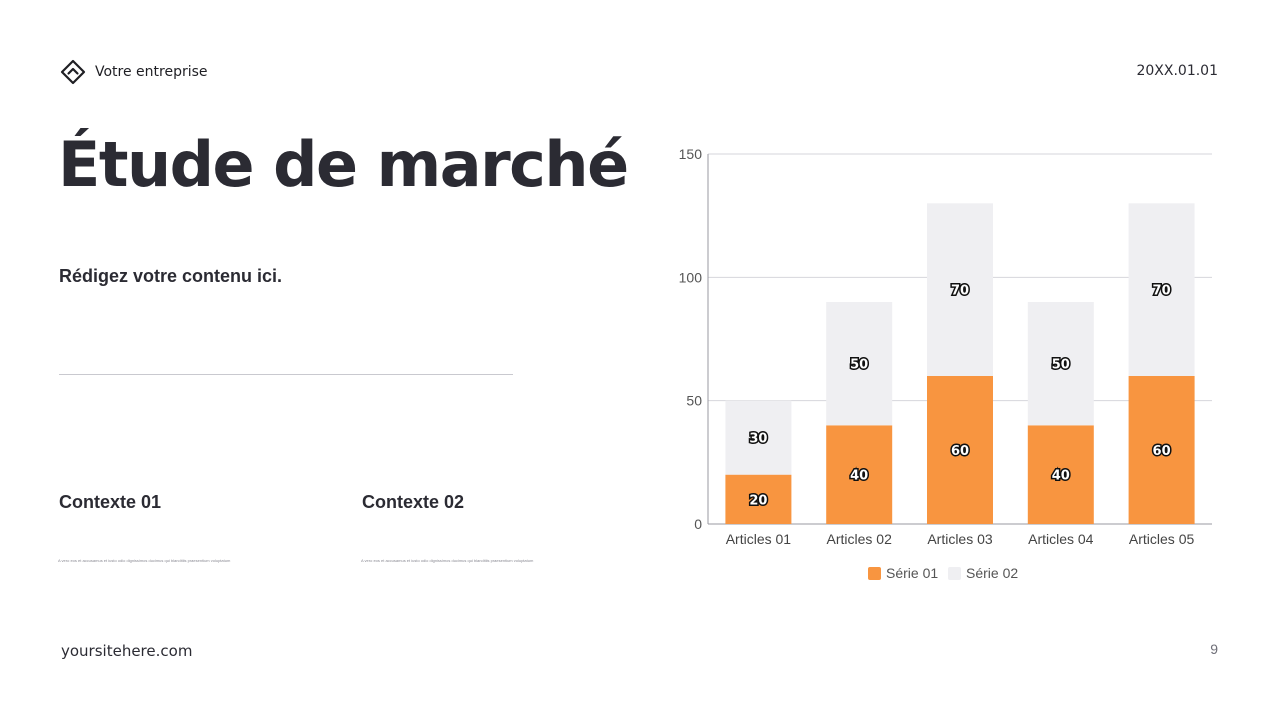 The image size is (1280, 720). I want to click on company-logo: Votre entreprise, so click(134, 72).